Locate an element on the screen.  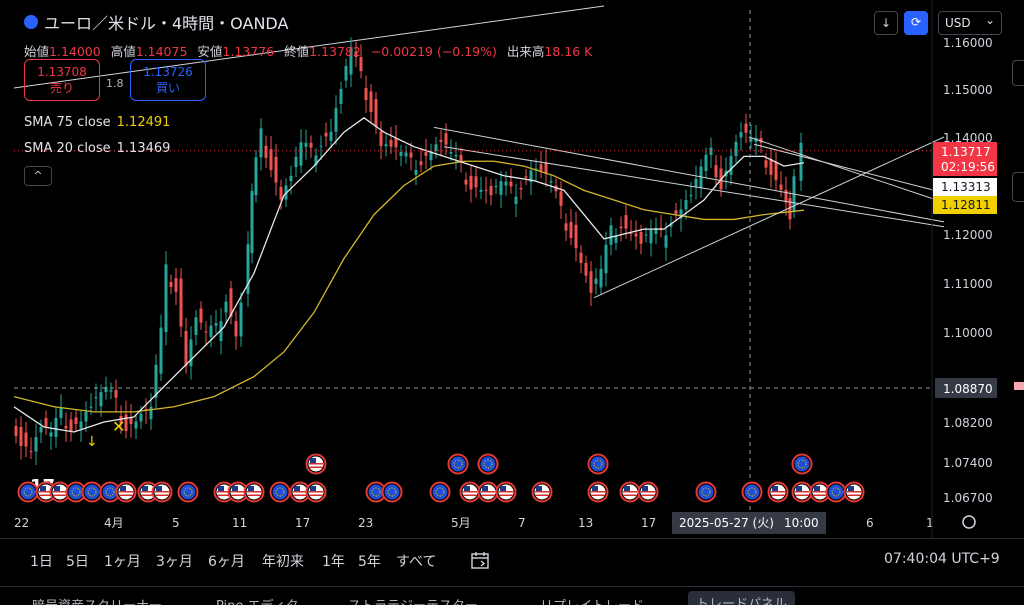
calendar-range-icon is located at coordinates (480, 561).